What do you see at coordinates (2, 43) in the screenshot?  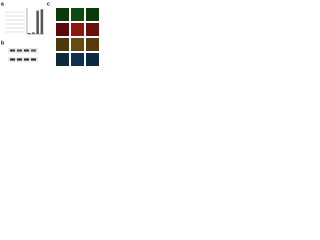 I see `panel-label: b` at bounding box center [2, 43].